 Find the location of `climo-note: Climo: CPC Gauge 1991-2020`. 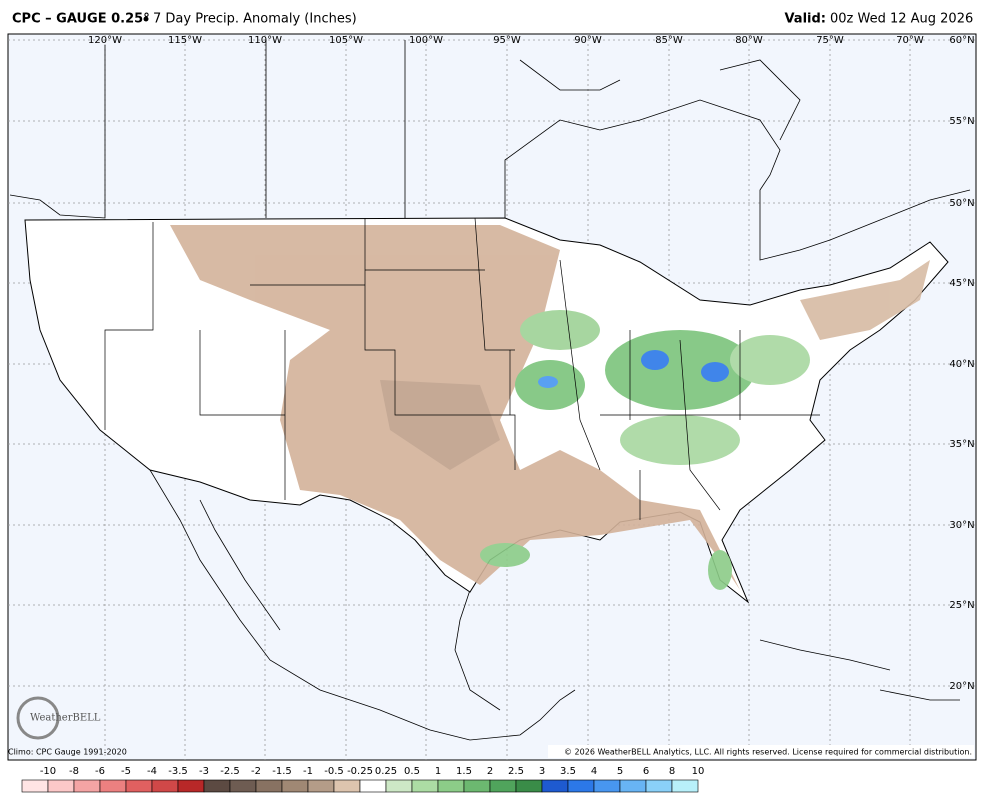

climo-note: Climo: CPC Gauge 1991-2020 is located at coordinates (67, 752).